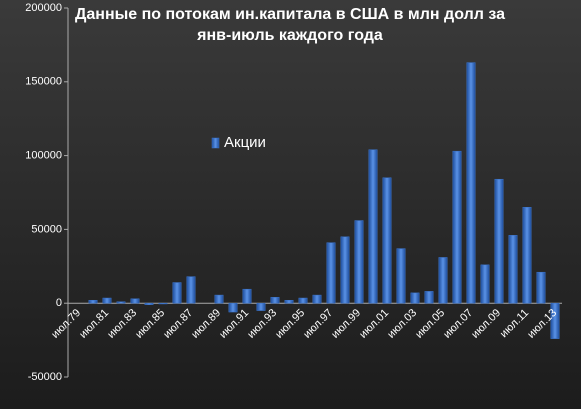 The image size is (581, 409). I want to click on y-tick-label: -50000, so click(45, 377).